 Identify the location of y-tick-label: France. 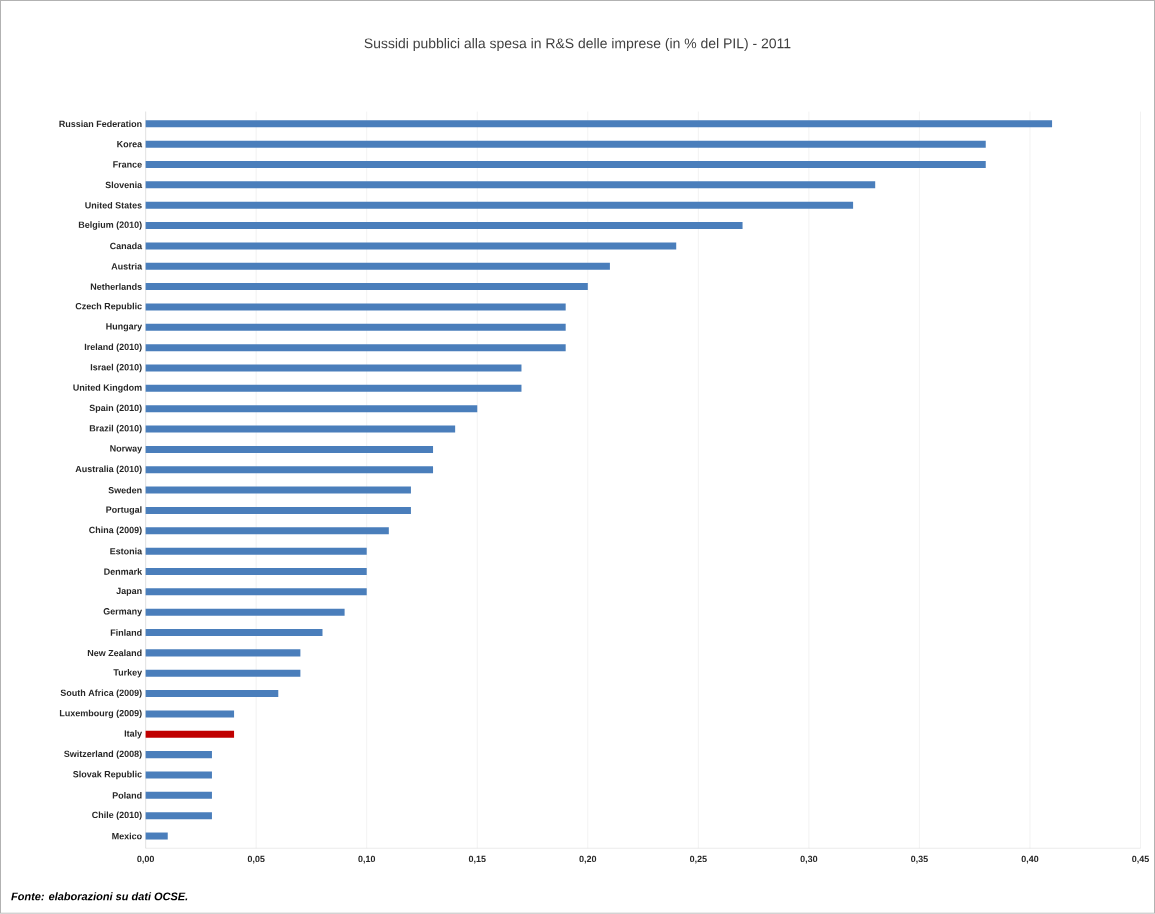
(127, 164).